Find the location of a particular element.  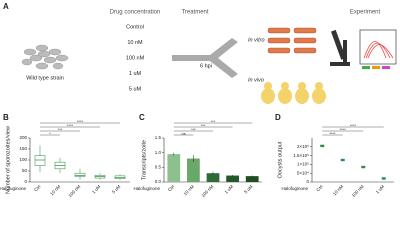

y-tick-label: 0.5 is located at coordinates (158, 167).